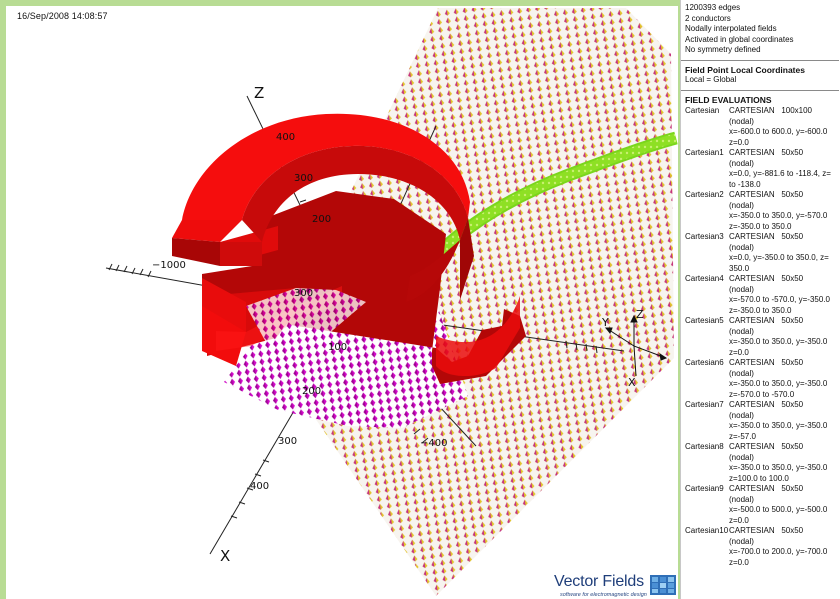  What do you see at coordinates (599, 581) in the screenshot?
I see `logo-title: Vector Fields` at bounding box center [599, 581].